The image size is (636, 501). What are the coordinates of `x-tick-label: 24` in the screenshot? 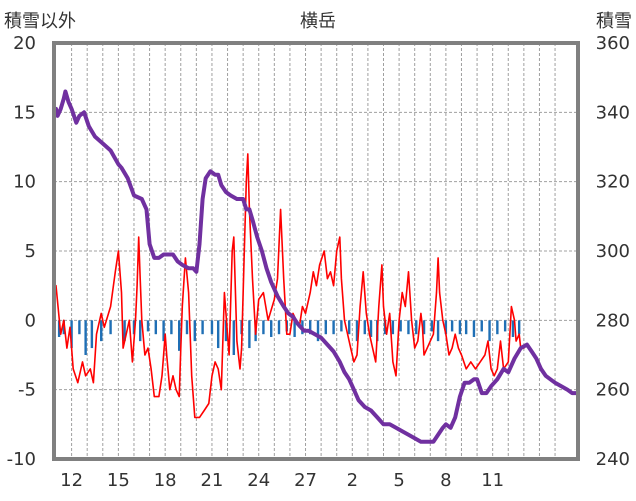 It's located at (258, 480).